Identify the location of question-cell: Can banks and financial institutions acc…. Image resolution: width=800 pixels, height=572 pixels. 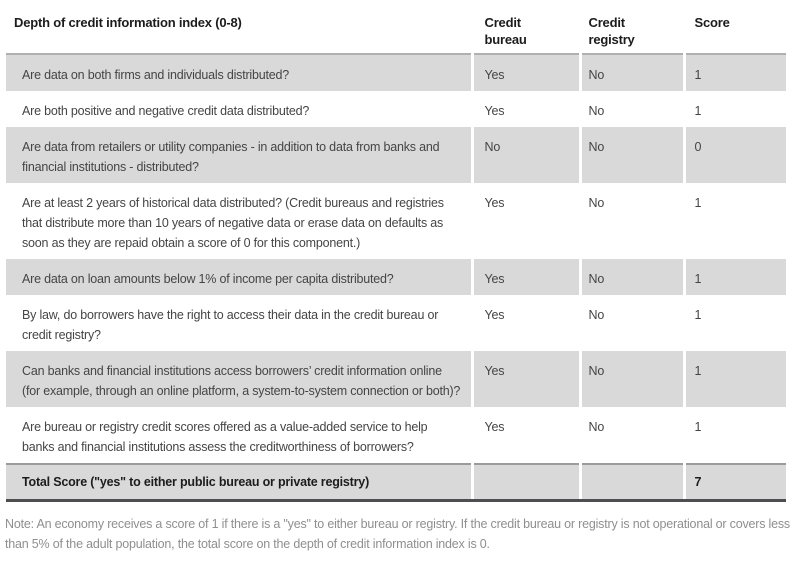
(239, 379).